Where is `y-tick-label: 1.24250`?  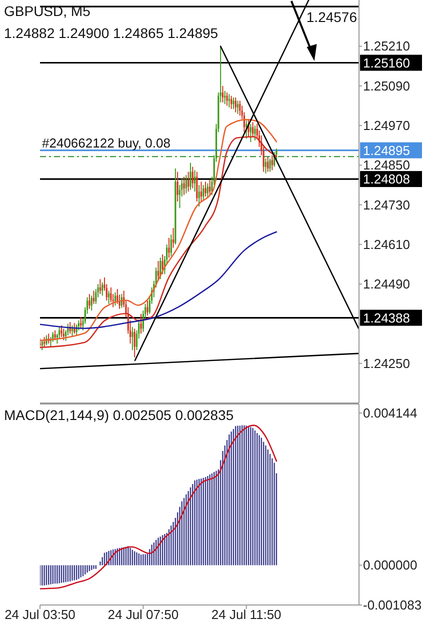 y-tick-label: 1.24250 is located at coordinates (386, 363).